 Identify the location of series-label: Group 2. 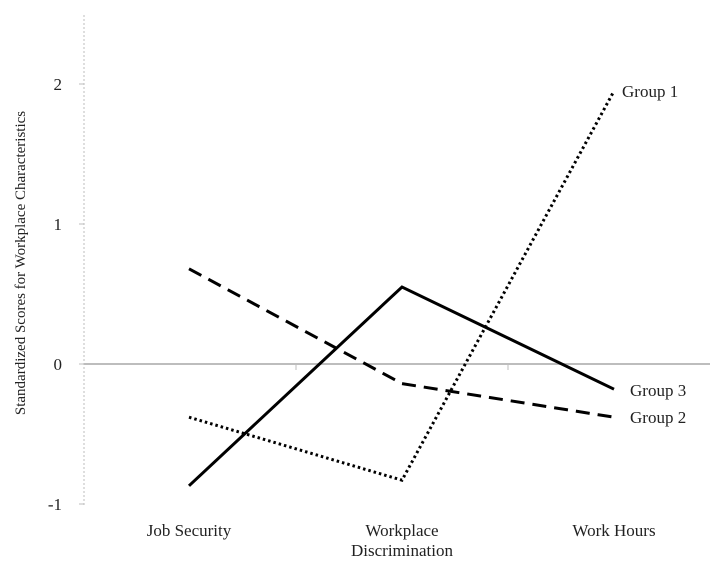
(658, 417).